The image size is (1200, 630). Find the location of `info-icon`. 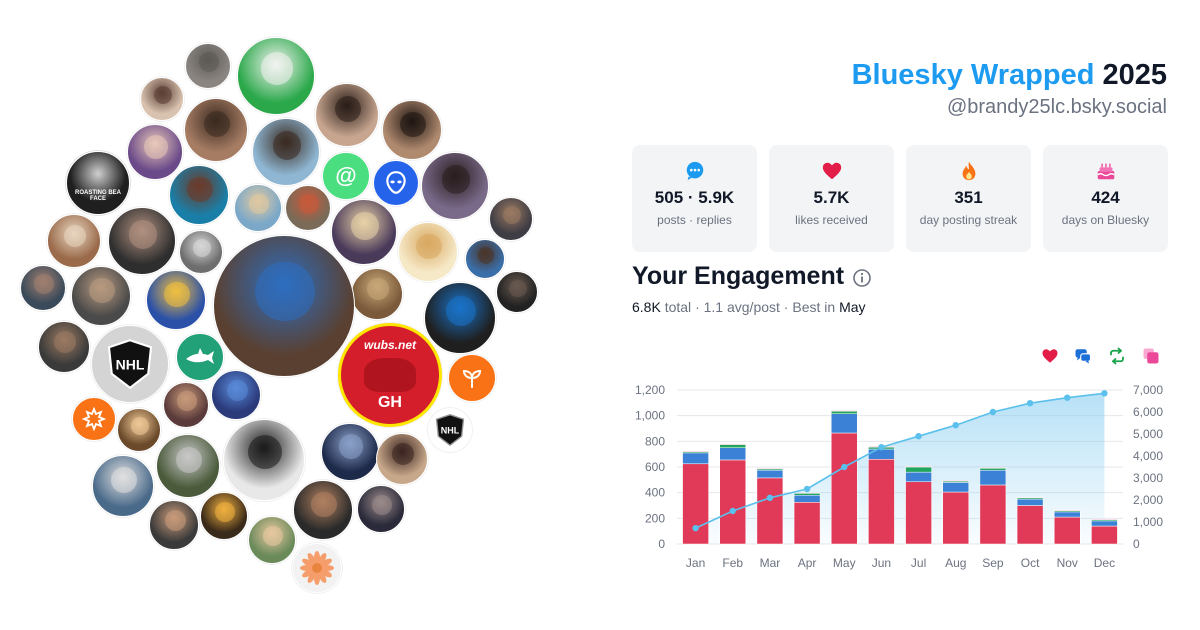

info-icon is located at coordinates (862, 278).